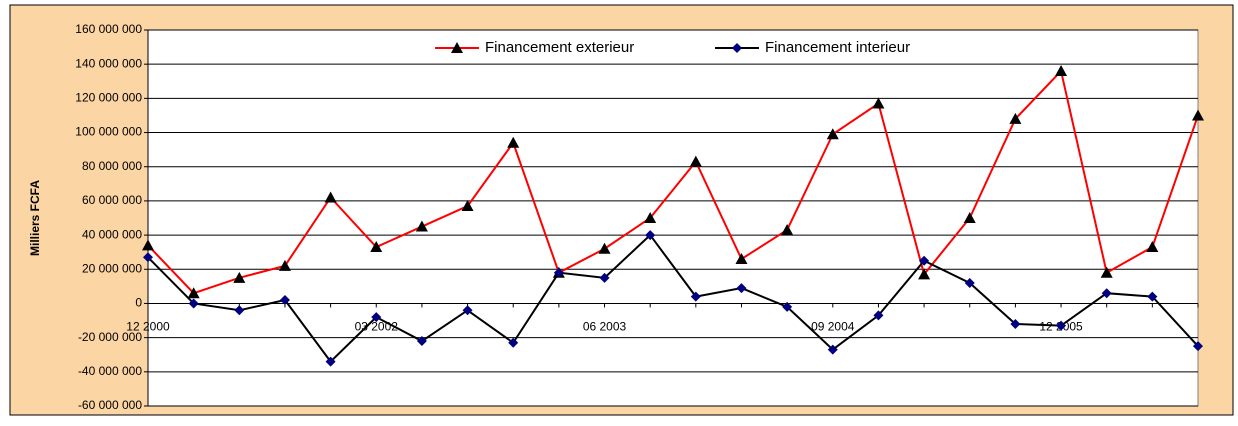  What do you see at coordinates (110, 337) in the screenshot?
I see `y-tick-label: -20 000 000` at bounding box center [110, 337].